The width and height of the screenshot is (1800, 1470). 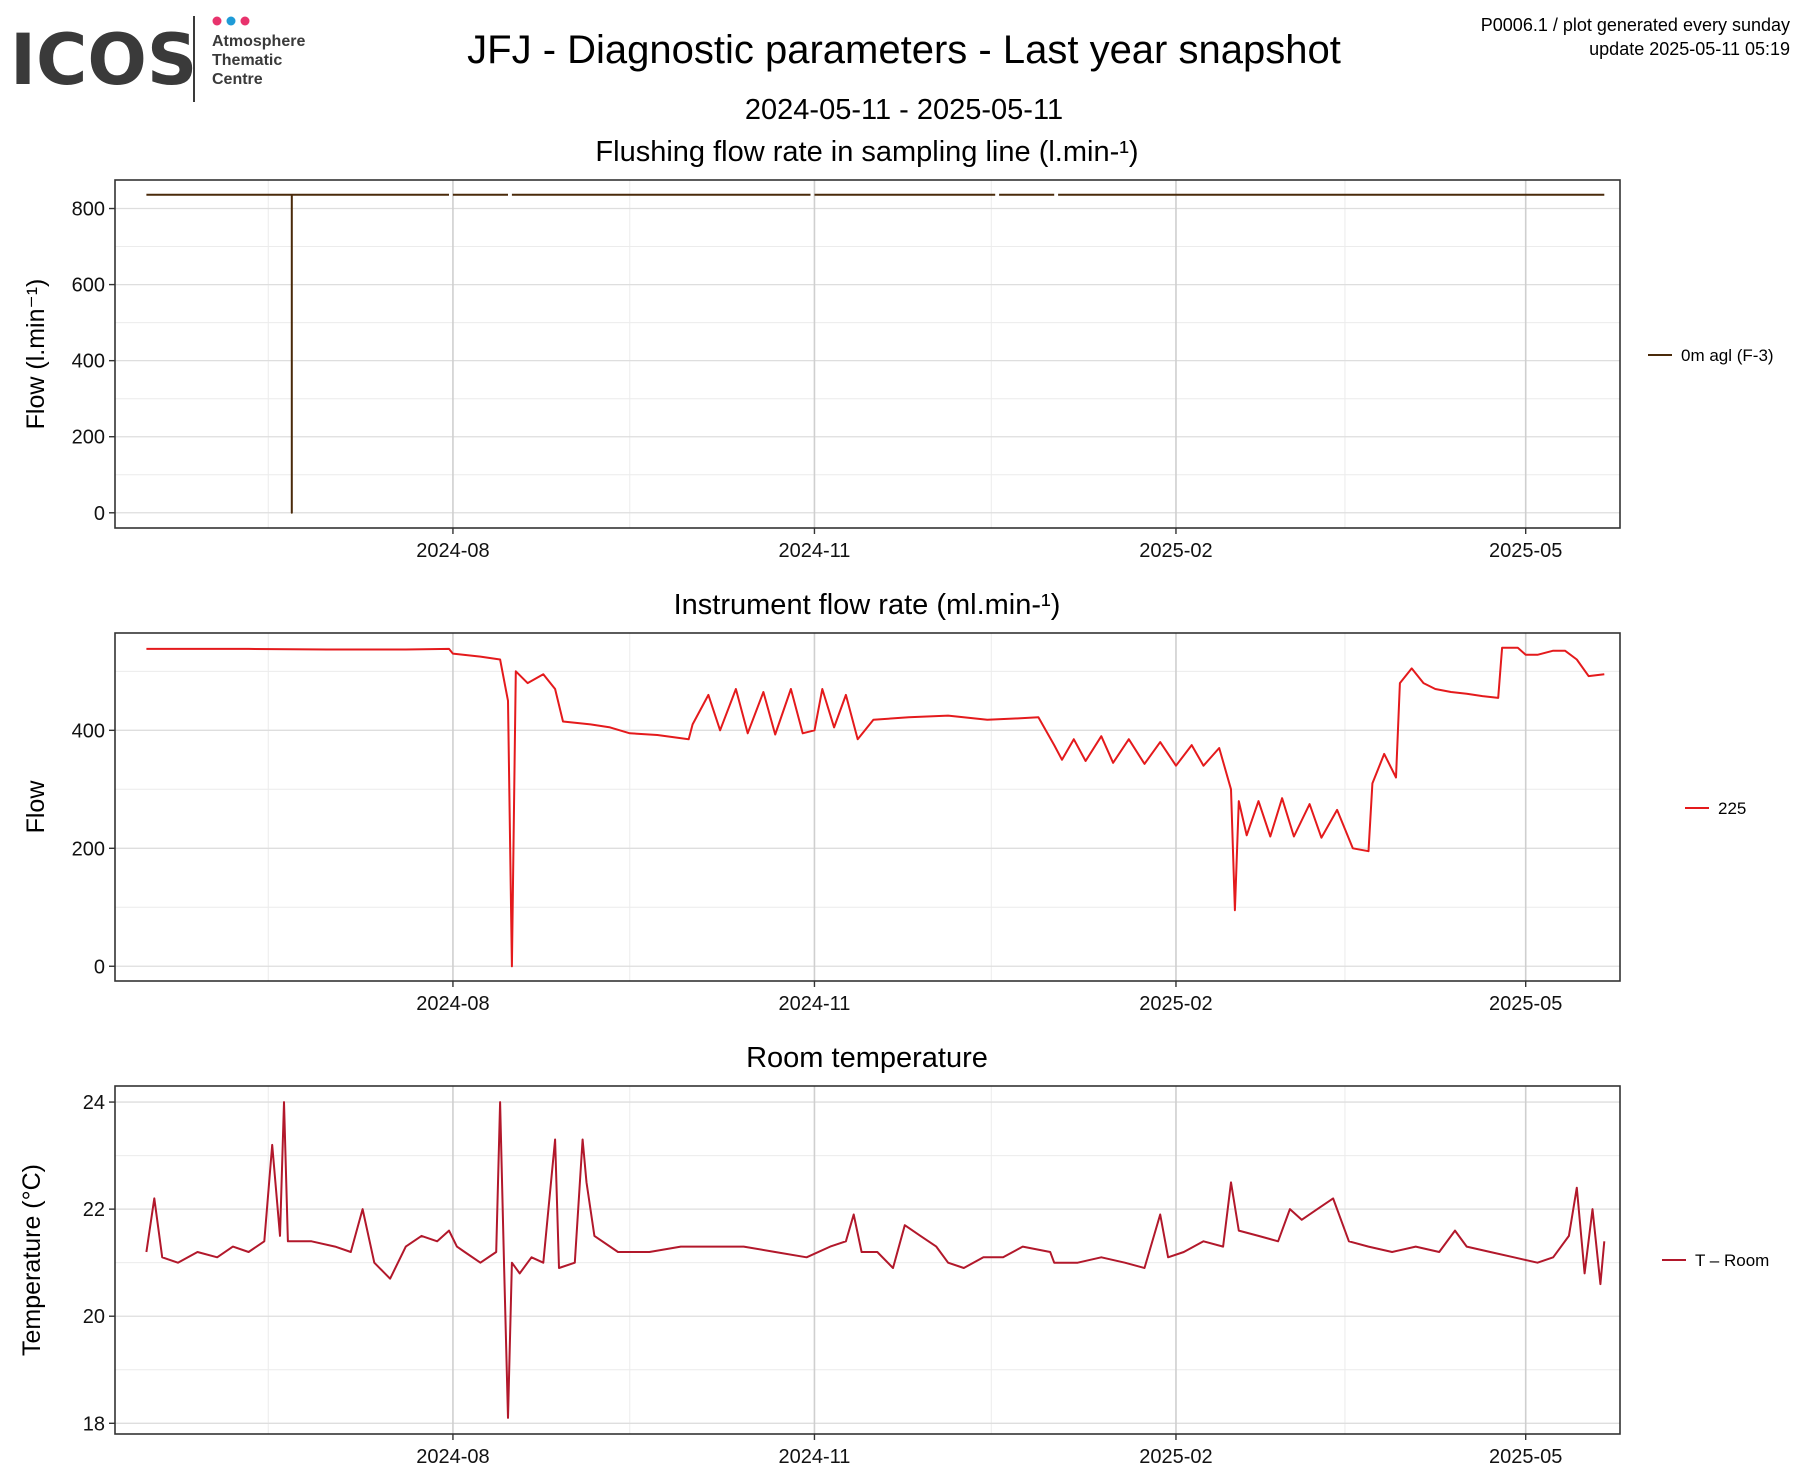 I want to click on info-line-2: update 2025-05-11 05:19, so click(x=1689, y=49).